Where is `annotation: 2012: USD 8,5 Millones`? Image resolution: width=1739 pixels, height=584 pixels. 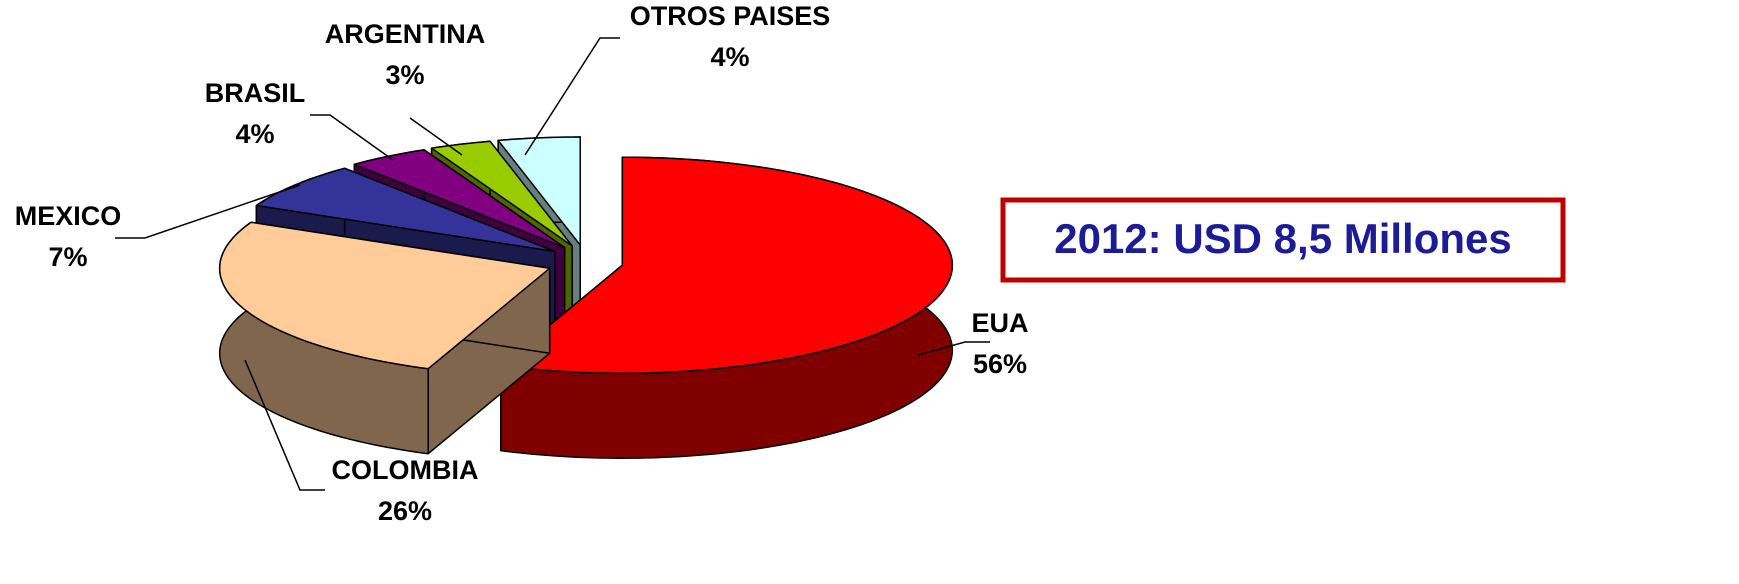
annotation: 2012: USD 8,5 Millones is located at coordinates (1283, 238).